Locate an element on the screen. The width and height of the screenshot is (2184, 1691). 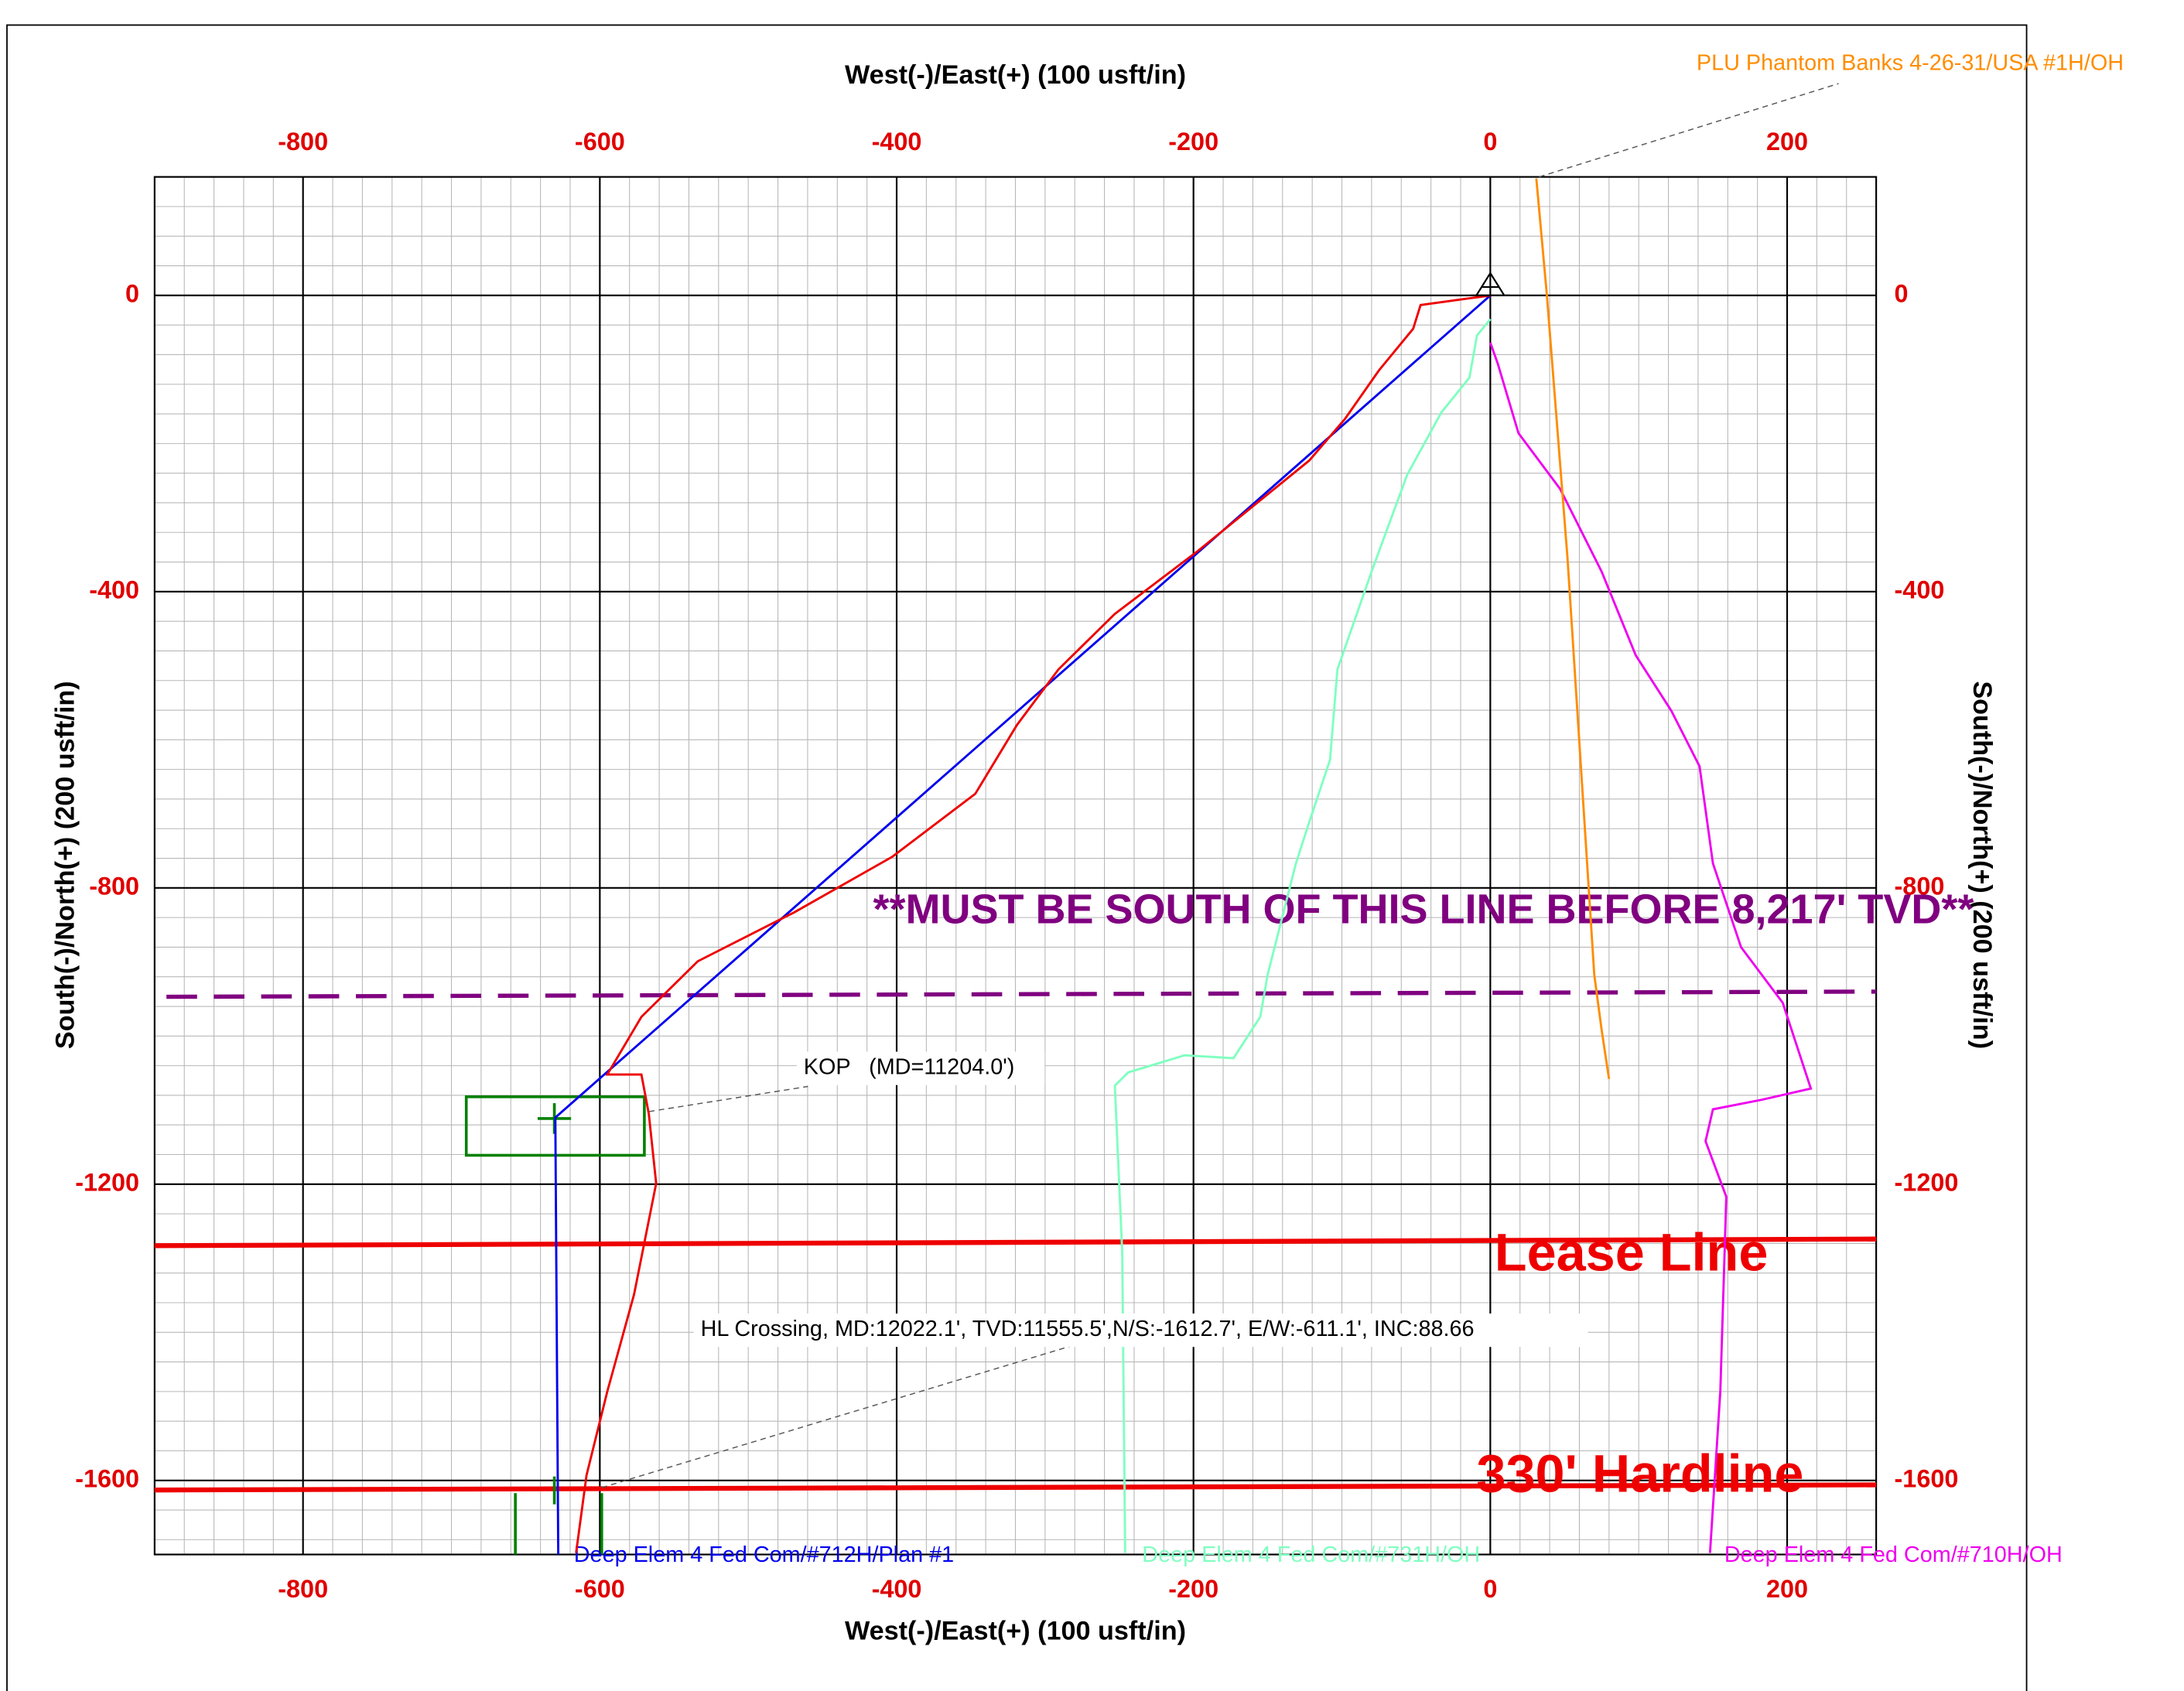
y-tick-label-right: -1600 is located at coordinates (1927, 1478).